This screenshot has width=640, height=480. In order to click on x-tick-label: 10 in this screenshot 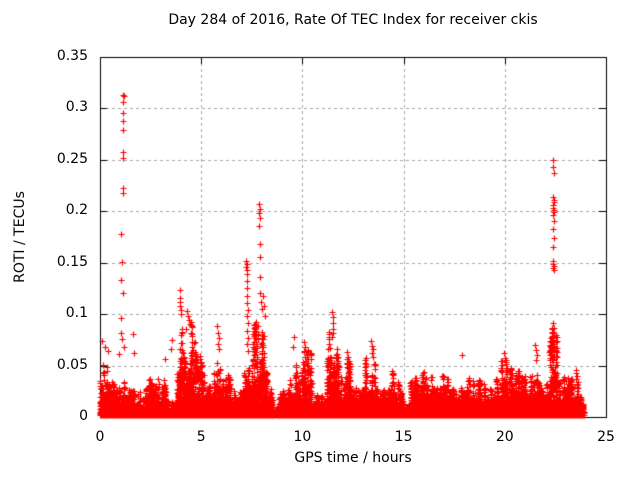, I will do `click(302, 437)`.